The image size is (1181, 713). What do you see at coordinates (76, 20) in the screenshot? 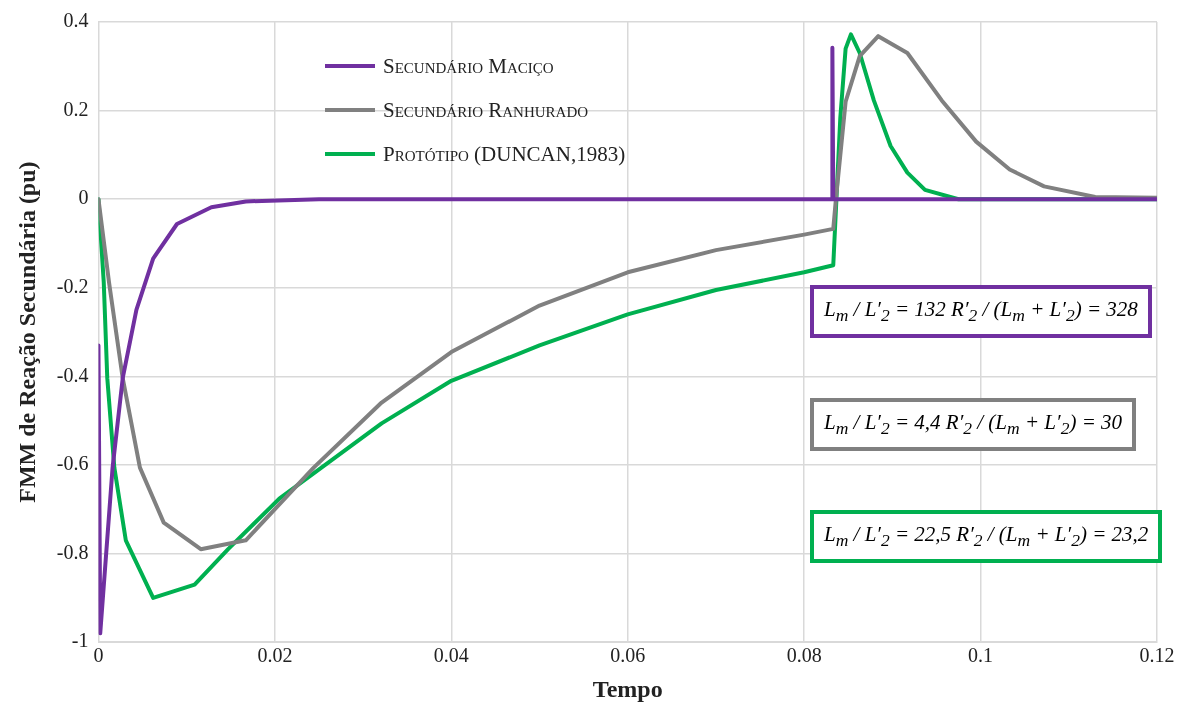
I see `y-tick-label: 0.4` at bounding box center [76, 20].